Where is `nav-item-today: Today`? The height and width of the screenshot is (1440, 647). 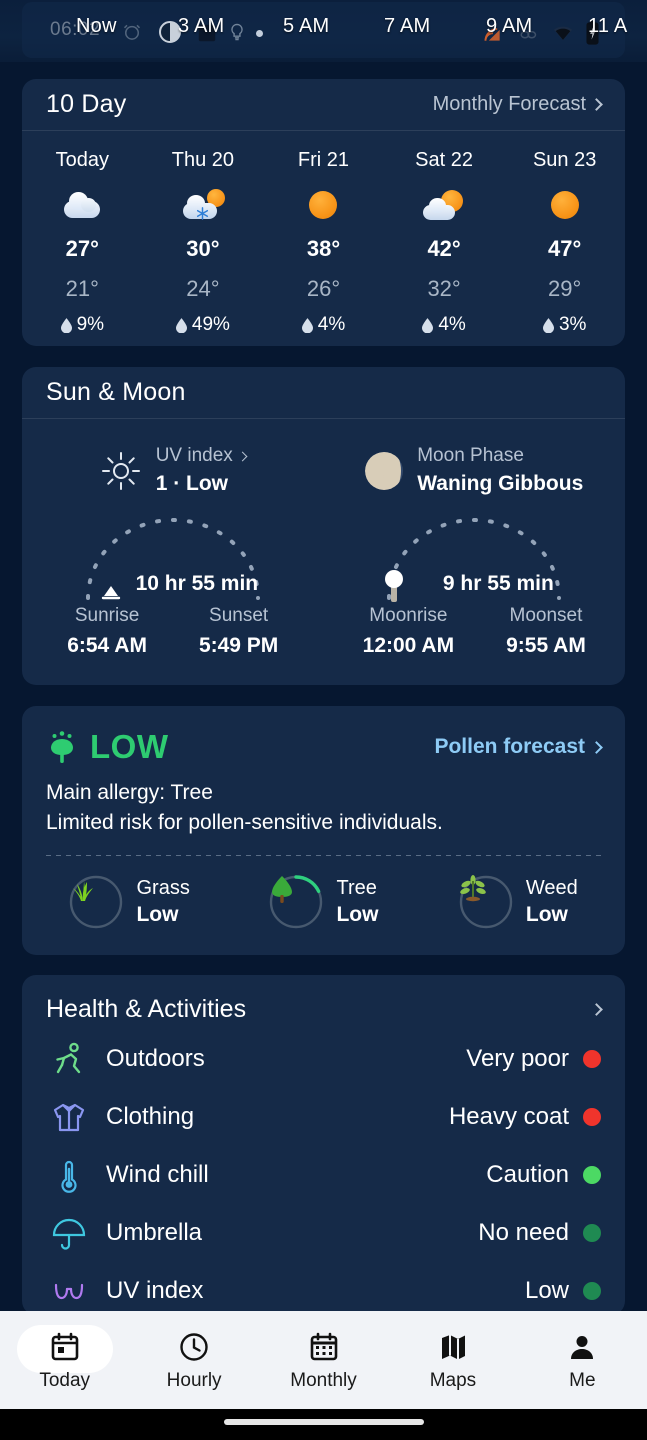
nav-item-today: Today is located at coordinates (64, 1360).